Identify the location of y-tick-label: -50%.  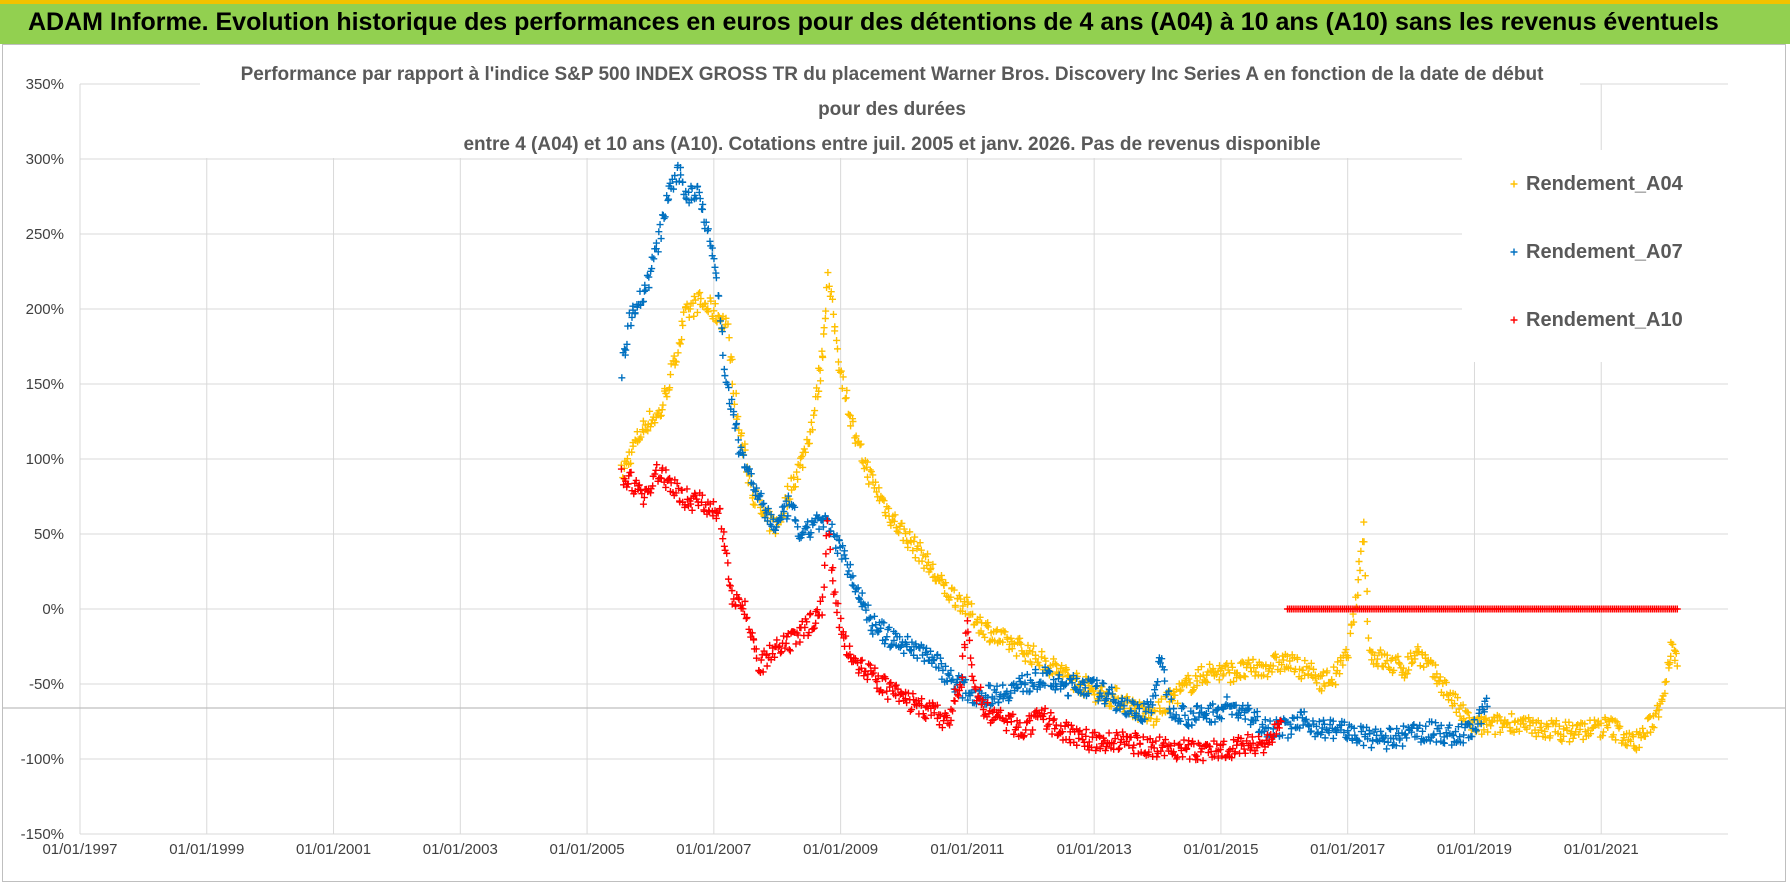
(46, 684).